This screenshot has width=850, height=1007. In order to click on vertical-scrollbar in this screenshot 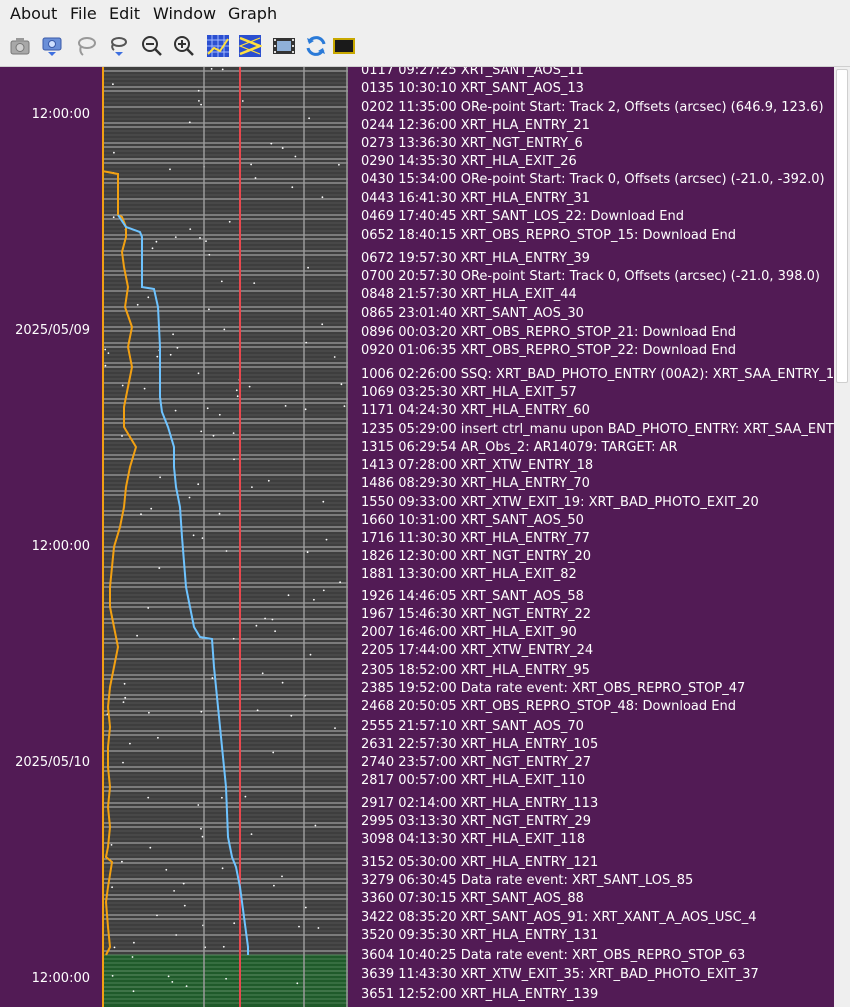, I will do `click(842, 537)`.